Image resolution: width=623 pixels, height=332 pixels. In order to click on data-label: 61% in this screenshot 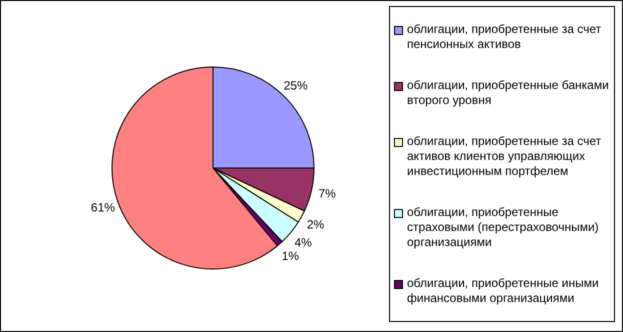, I will do `click(103, 207)`.